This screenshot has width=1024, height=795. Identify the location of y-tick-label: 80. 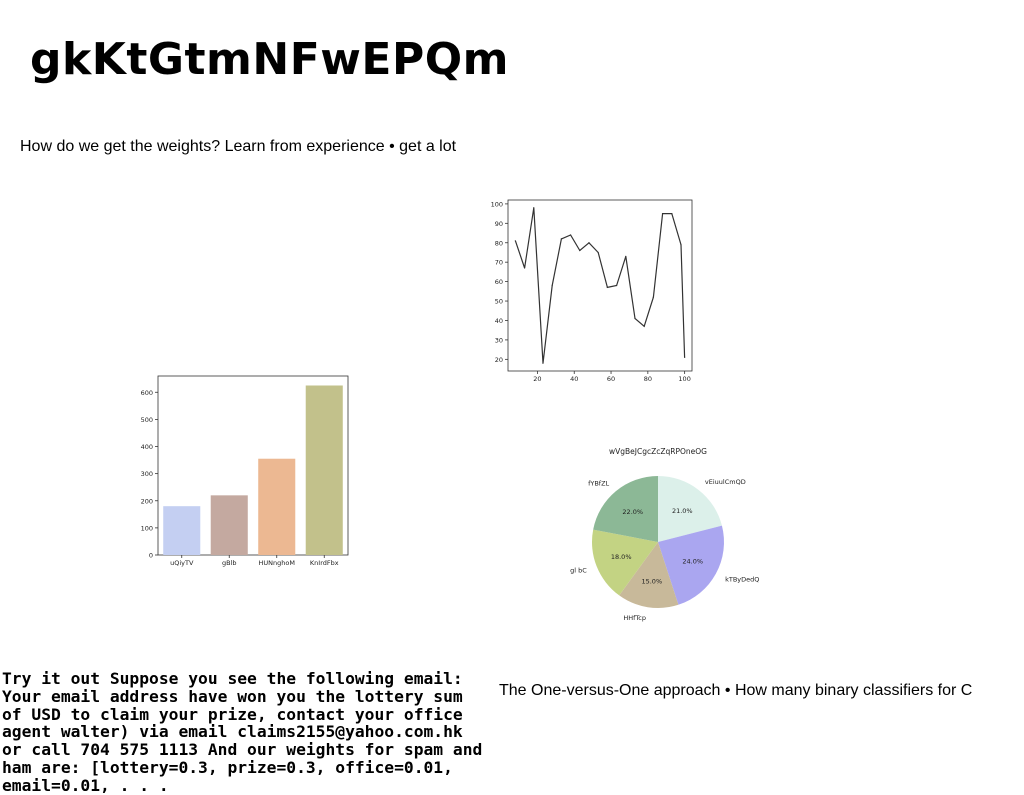
(499, 243).